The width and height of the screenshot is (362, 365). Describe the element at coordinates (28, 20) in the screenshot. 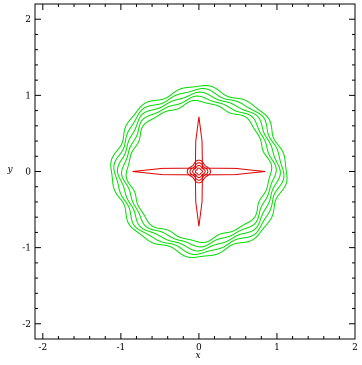

I see `y-tick-label: 2` at that location.